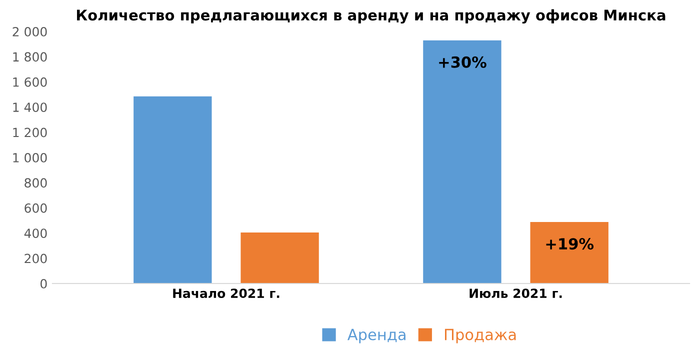 This screenshot has height=350, width=700. What do you see at coordinates (480, 336) in the screenshot?
I see `legend-label: Продажа` at bounding box center [480, 336].